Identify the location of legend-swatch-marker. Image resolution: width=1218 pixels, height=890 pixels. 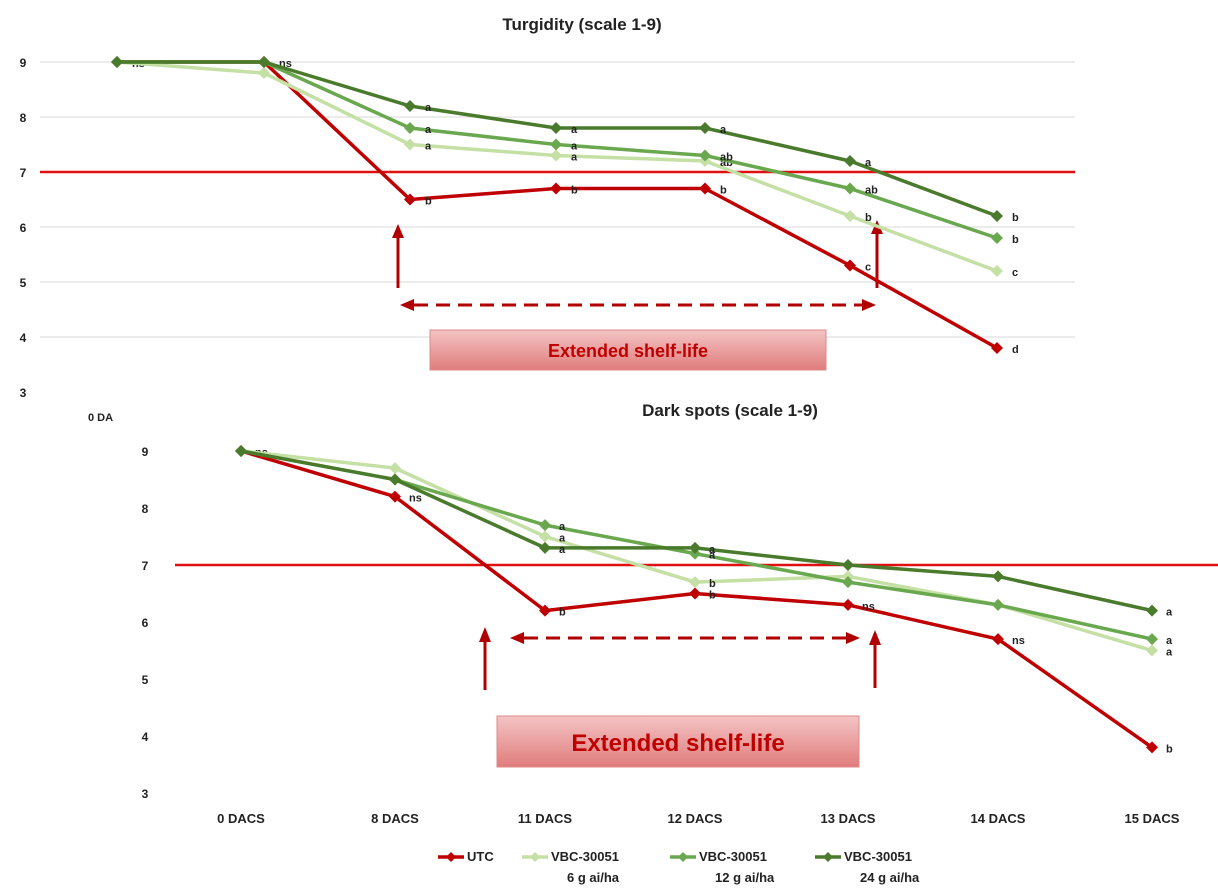
(828, 857).